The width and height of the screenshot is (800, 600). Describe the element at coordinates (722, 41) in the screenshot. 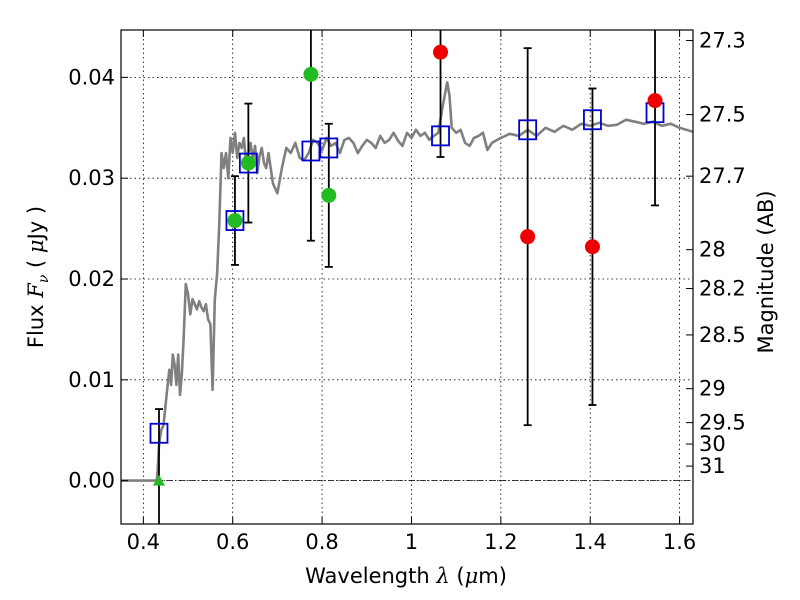

I see `mag-tick-label: 27.3` at that location.